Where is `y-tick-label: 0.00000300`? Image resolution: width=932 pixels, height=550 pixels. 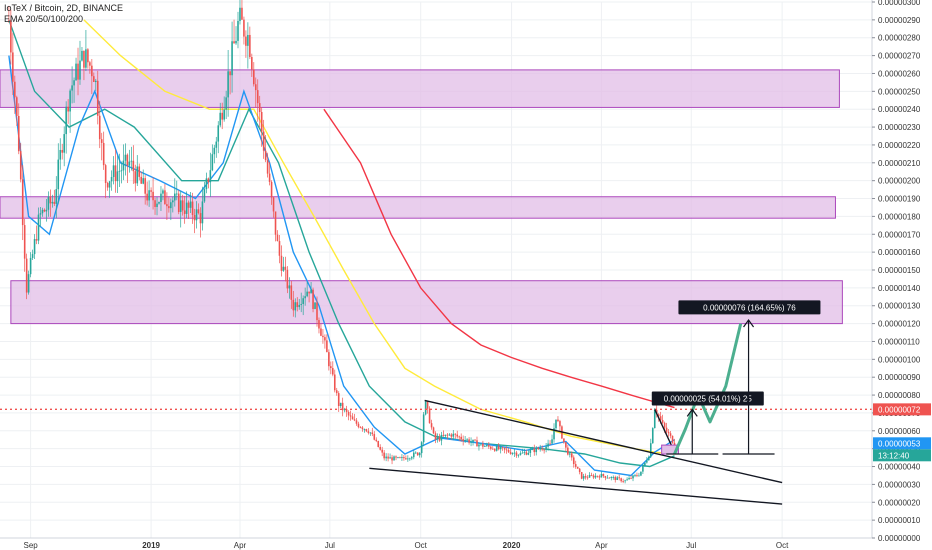
y-tick-label: 0.00000300 is located at coordinates (899, 3).